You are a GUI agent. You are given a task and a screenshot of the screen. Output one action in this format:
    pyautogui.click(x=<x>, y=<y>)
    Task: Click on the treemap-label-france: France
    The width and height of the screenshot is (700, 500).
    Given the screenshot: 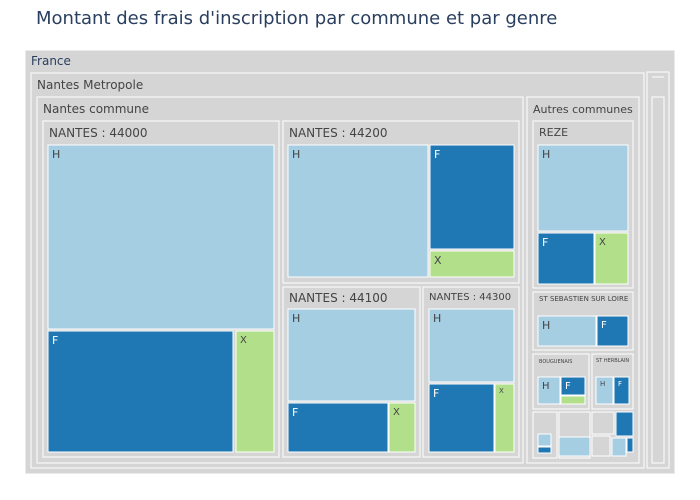 What is the action you would take?
    pyautogui.click(x=51, y=61)
    